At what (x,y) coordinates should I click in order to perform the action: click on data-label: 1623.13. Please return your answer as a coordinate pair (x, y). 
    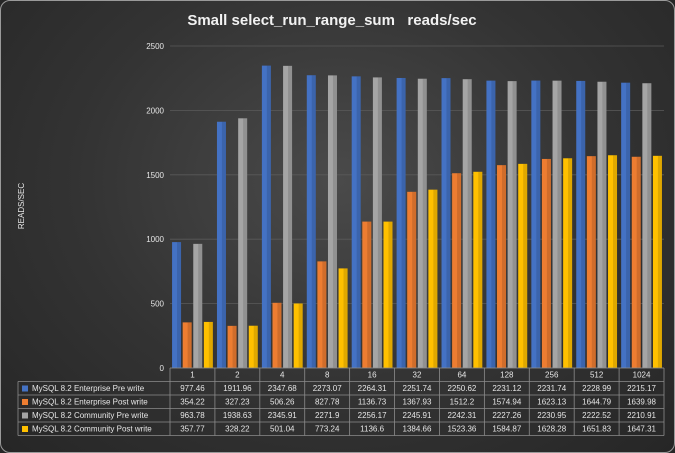
    Looking at the image, I should click on (551, 402).